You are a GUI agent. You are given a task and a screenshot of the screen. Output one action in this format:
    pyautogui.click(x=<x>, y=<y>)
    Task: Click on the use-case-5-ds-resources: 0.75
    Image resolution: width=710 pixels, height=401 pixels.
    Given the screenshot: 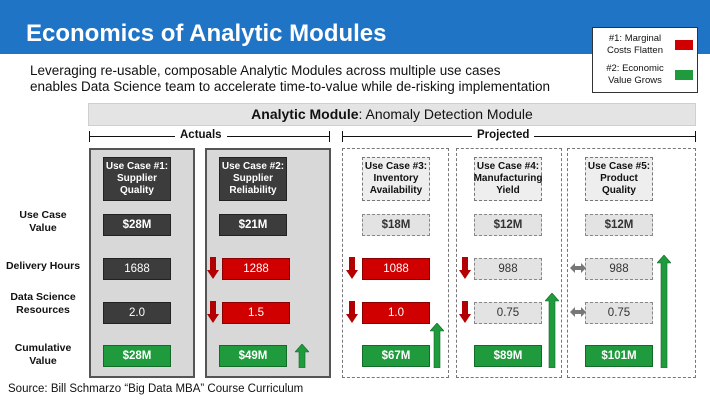 What is the action you would take?
    pyautogui.click(x=619, y=313)
    